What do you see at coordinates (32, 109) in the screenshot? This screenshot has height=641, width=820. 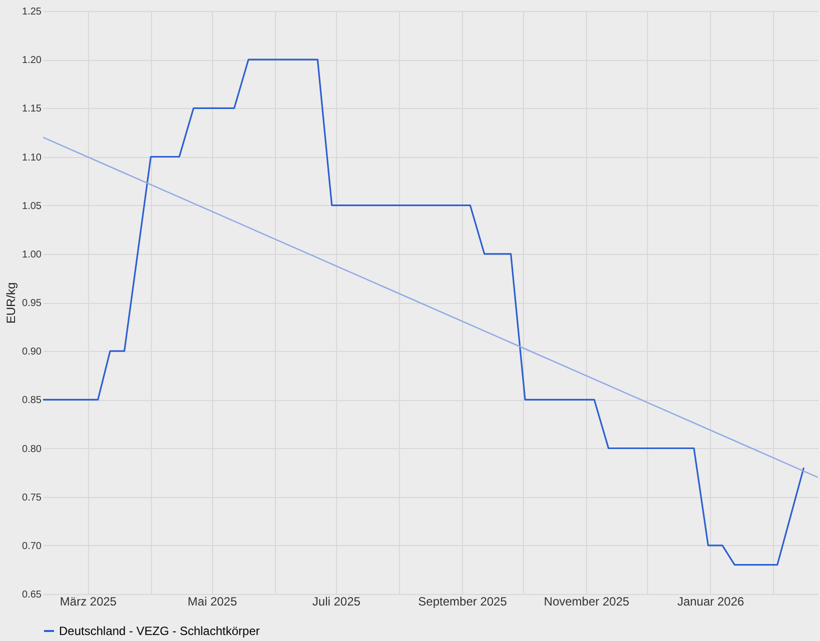 I see `y-tick-label: 1.15` at bounding box center [32, 109].